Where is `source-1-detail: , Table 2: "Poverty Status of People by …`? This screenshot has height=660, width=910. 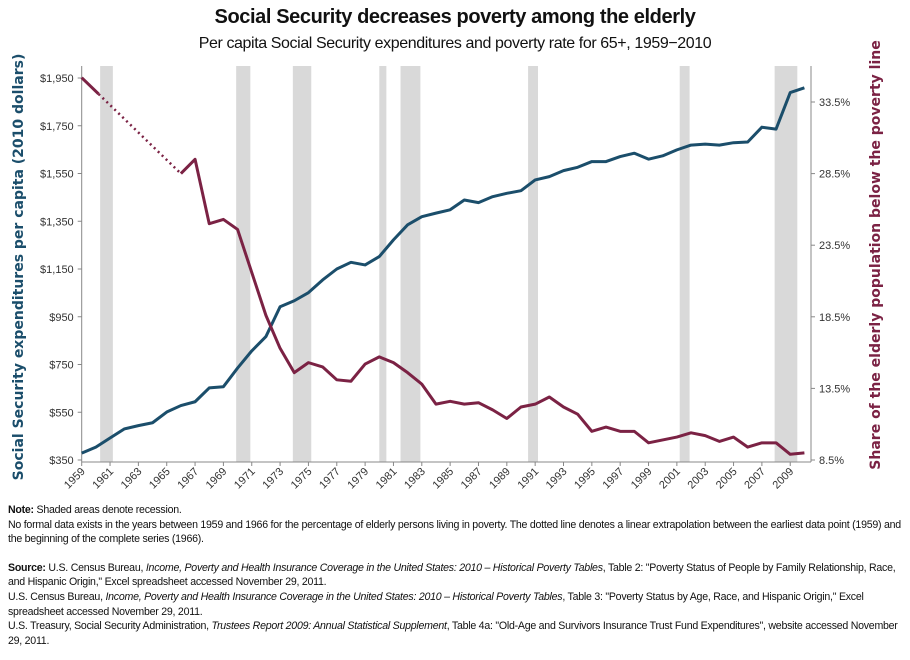
source-1-detail: , Table 2: "Poverty Status of People by … is located at coordinates (452, 575).